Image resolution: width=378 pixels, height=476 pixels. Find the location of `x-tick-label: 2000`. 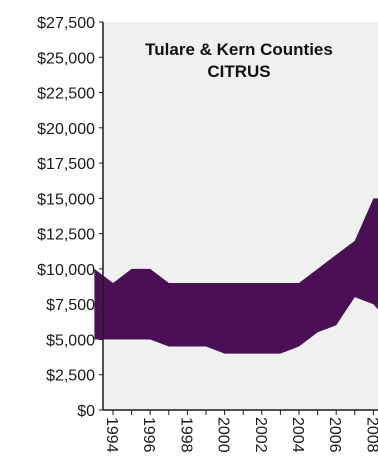

x-tick-label: 2000 is located at coordinates (223, 435).